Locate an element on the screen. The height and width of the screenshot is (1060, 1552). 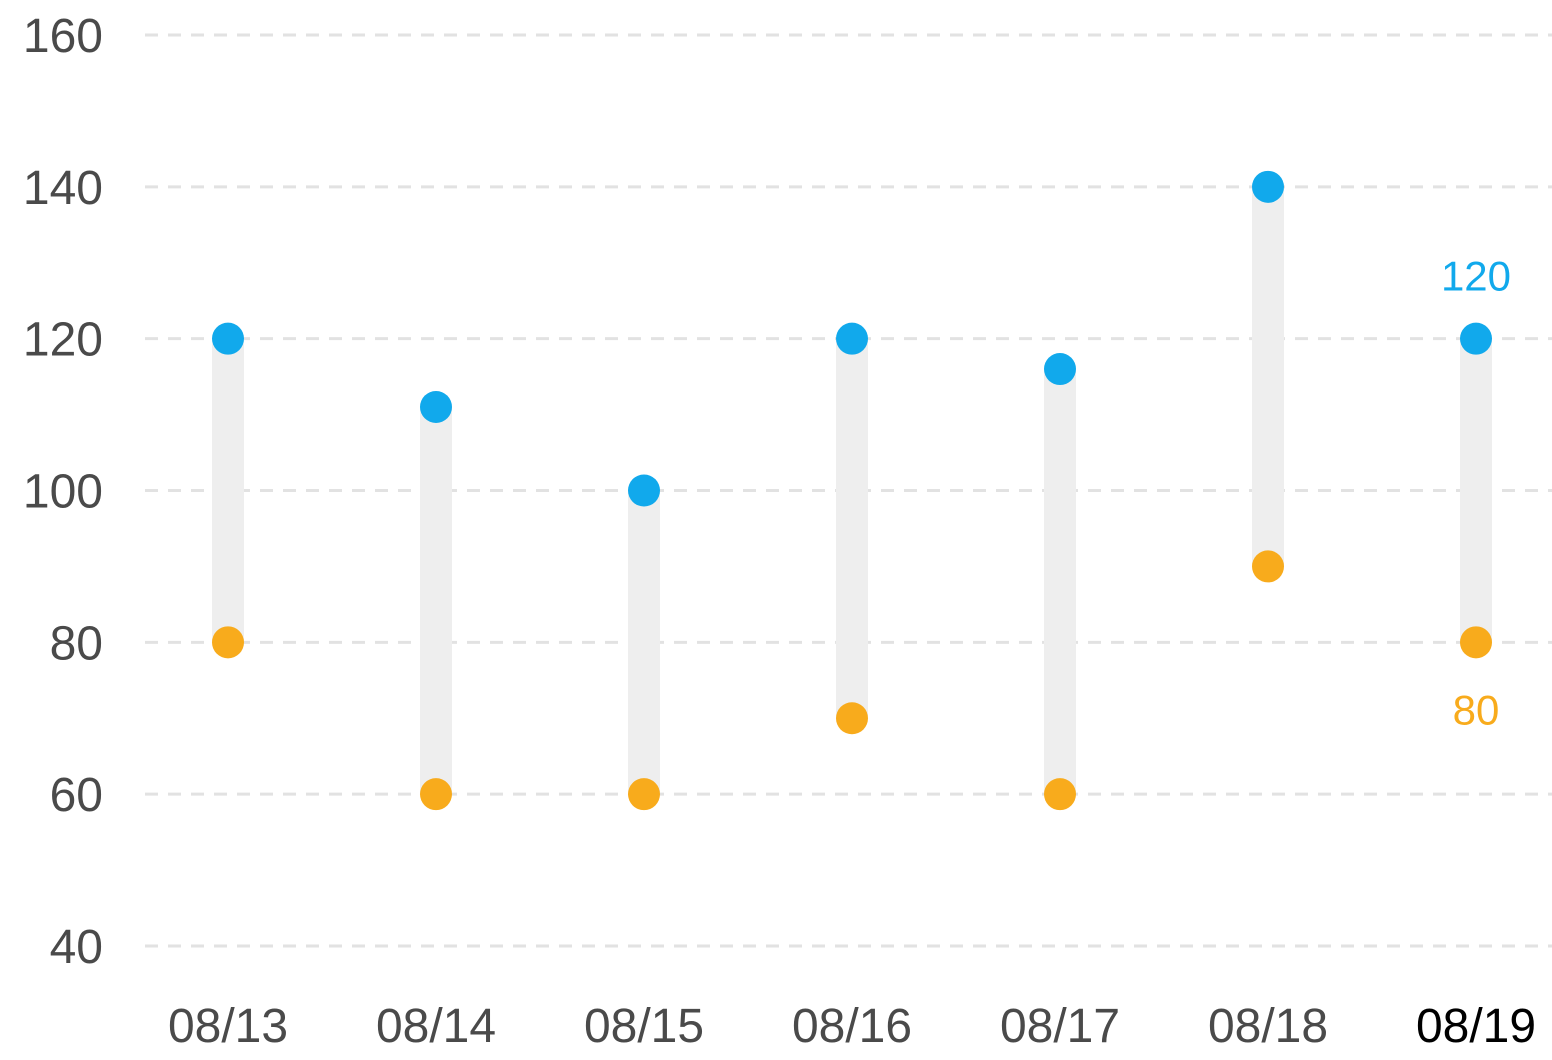
y-tick-label: 80 is located at coordinates (76, 643).